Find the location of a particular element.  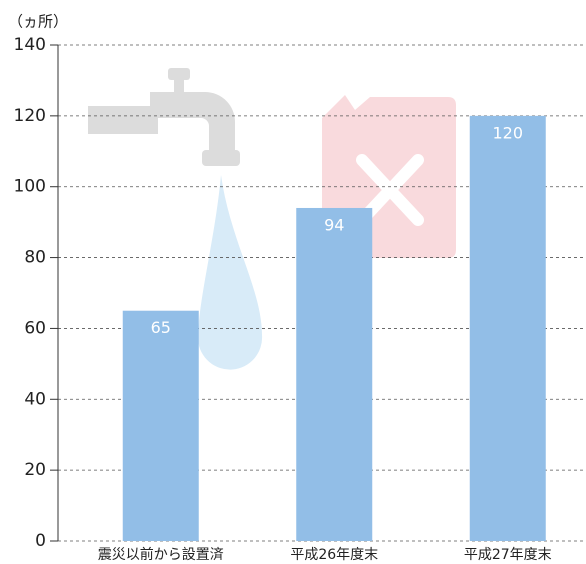

x-tick-label: 平成27年度末 is located at coordinates (508, 555).